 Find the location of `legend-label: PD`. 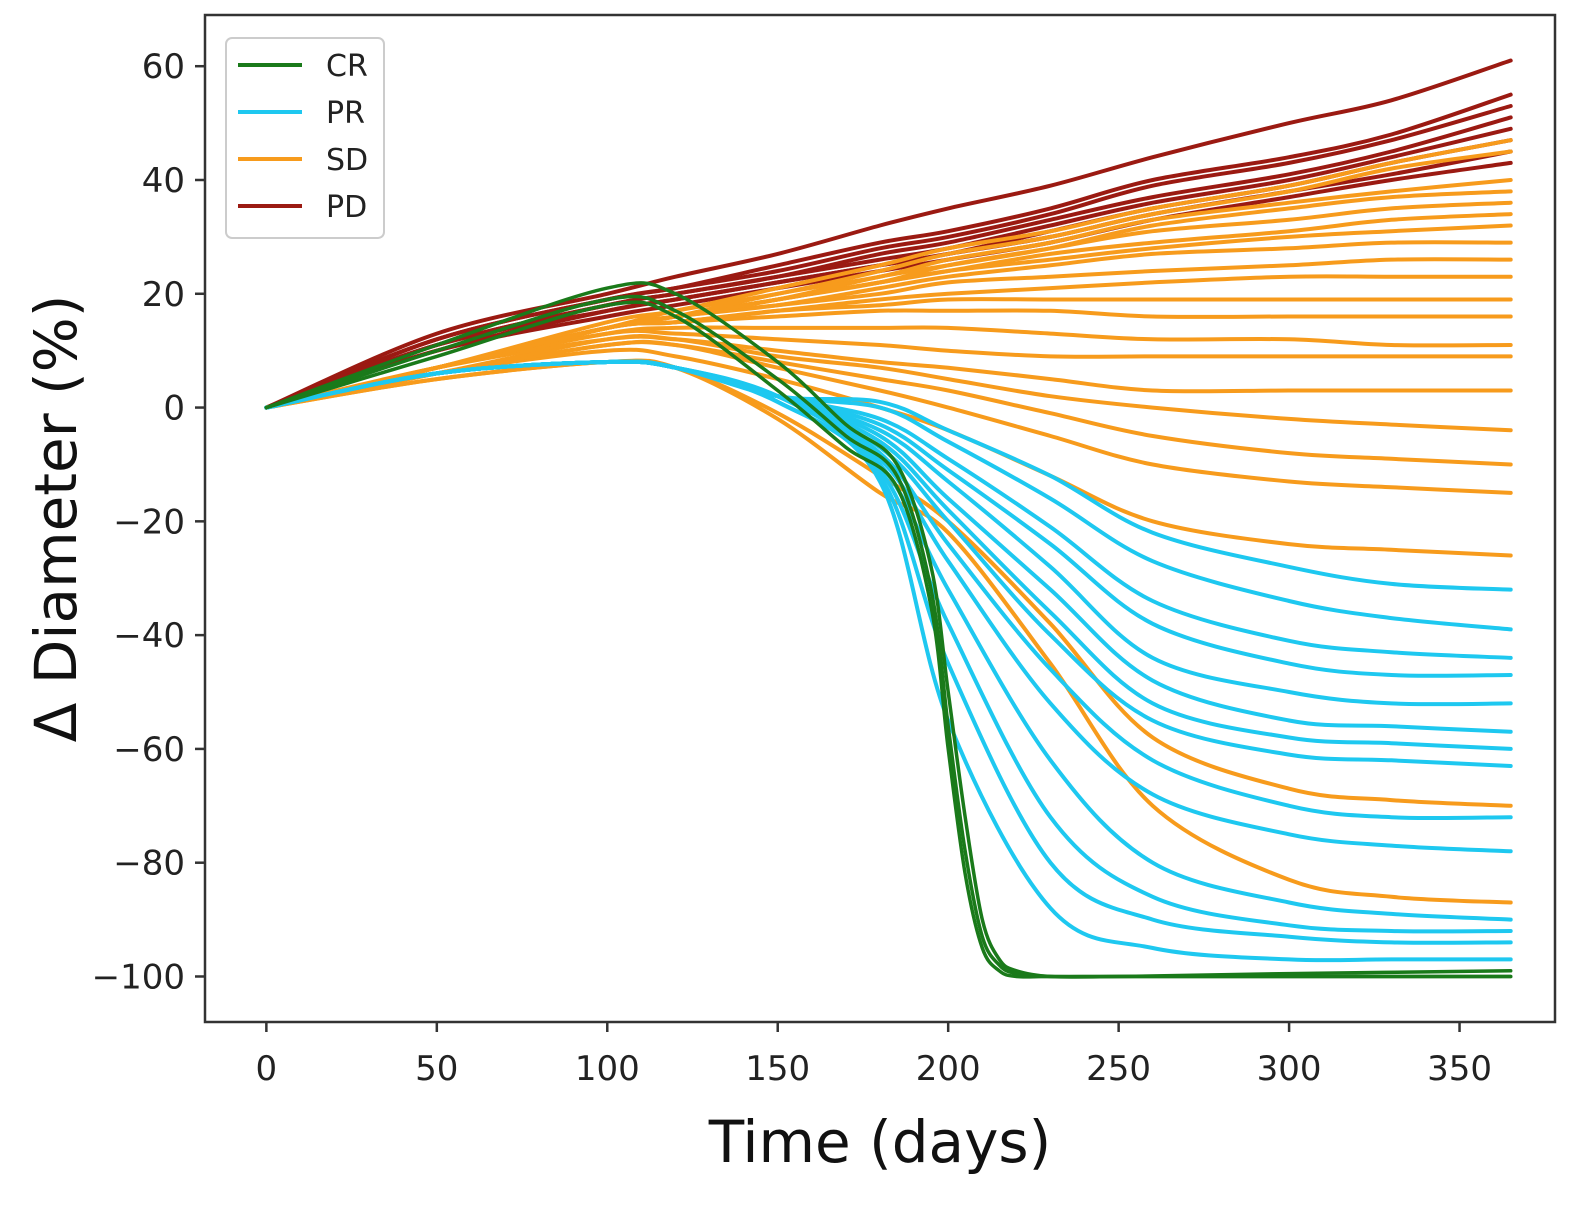

legend-label: PD is located at coordinates (346, 207).